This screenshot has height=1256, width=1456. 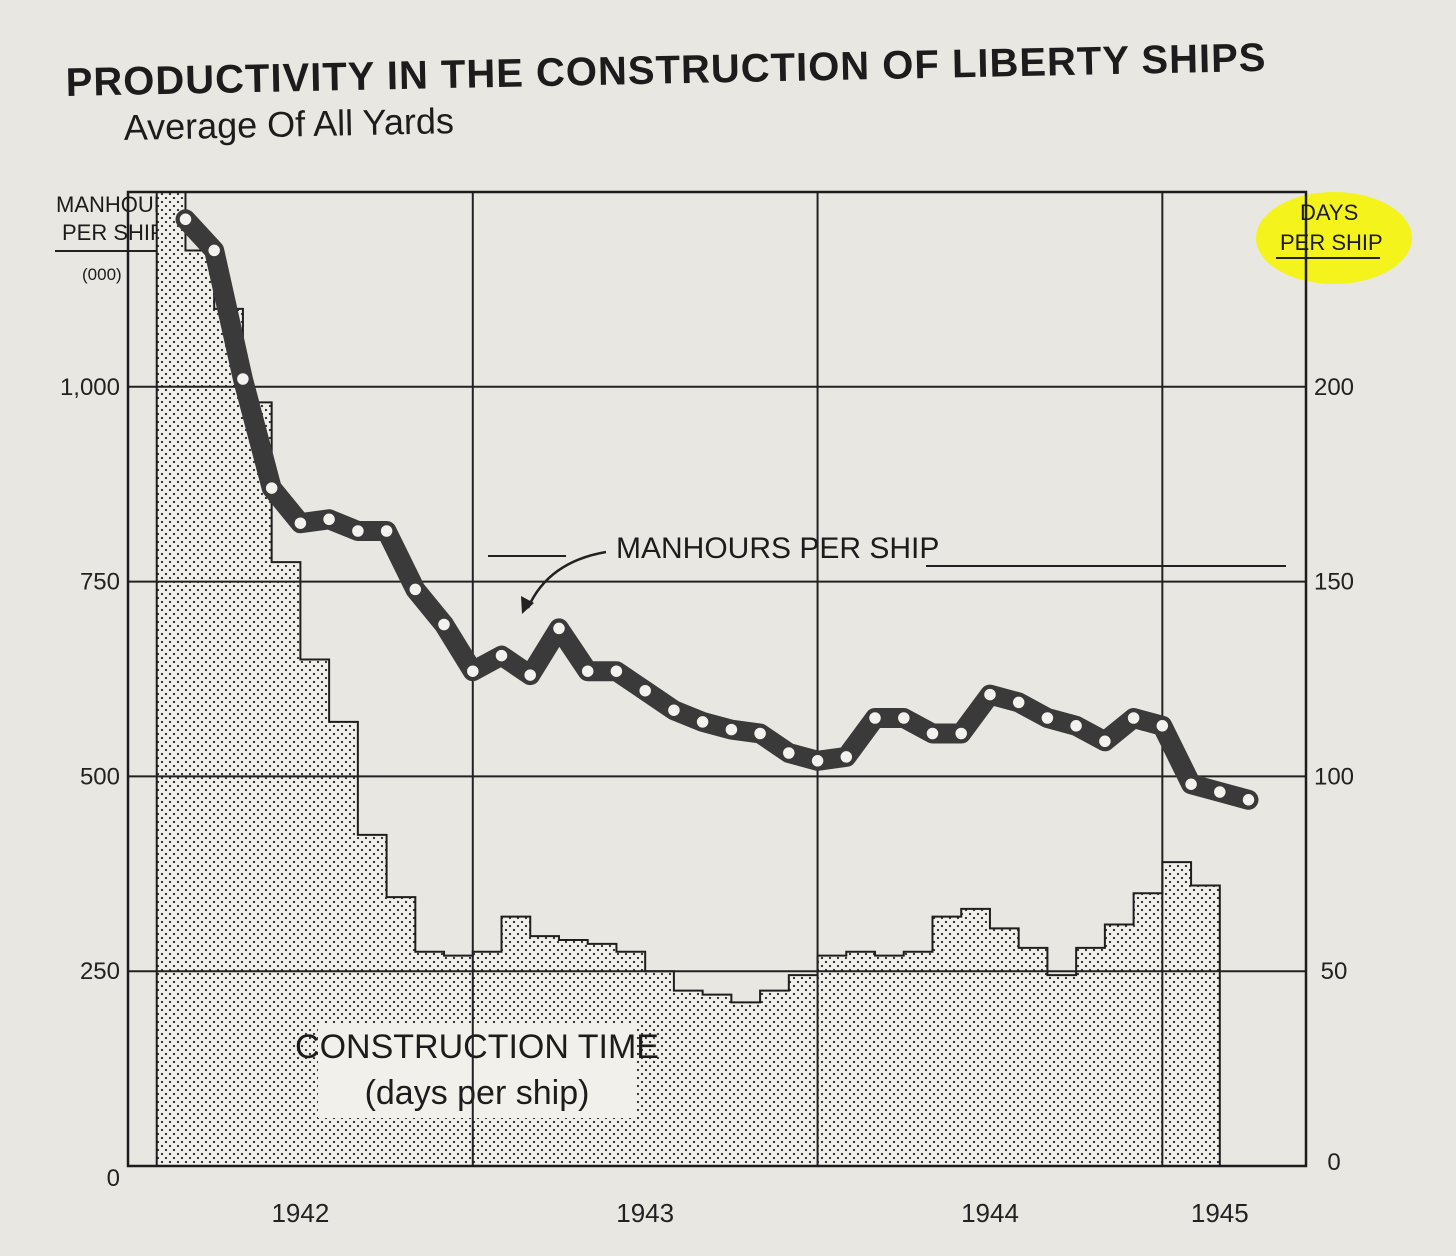 What do you see at coordinates (1334, 971) in the screenshot?
I see `right-tick-label: 50` at bounding box center [1334, 971].